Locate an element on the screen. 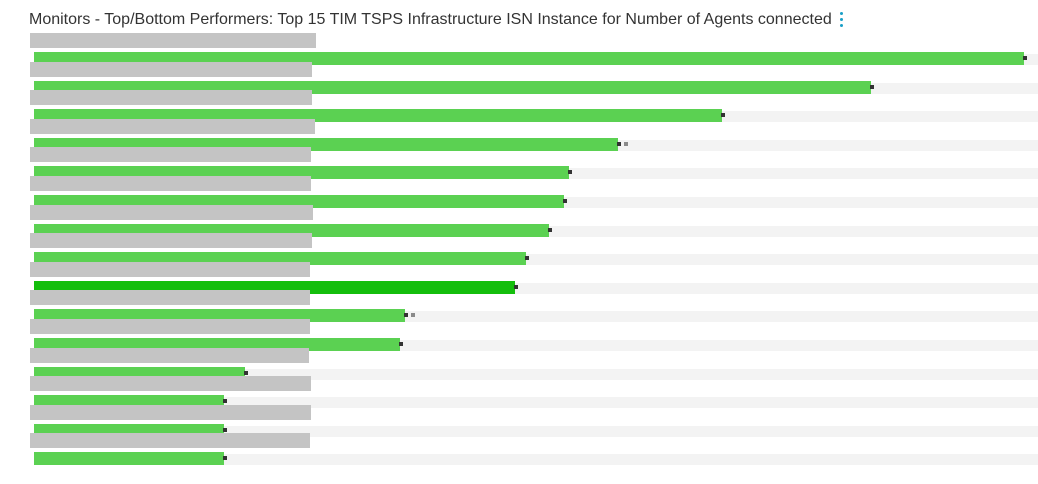 The width and height of the screenshot is (1038, 484). more-vertical-icon is located at coordinates (841, 20).